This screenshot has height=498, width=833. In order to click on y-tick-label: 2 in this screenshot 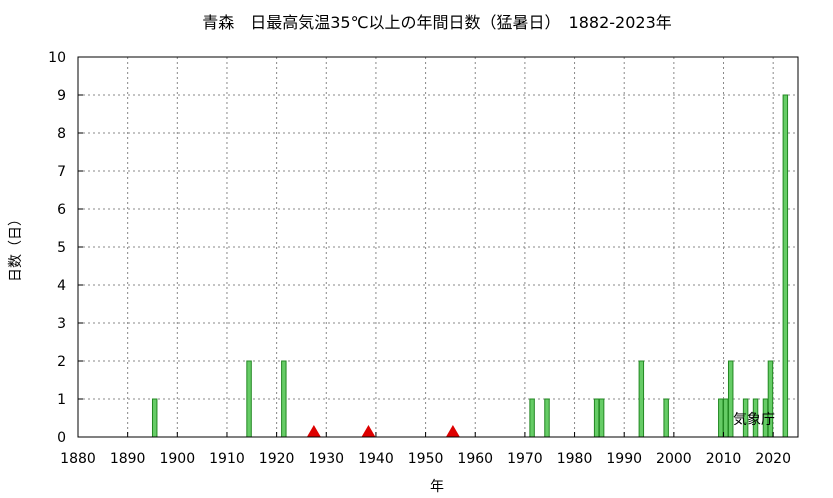, I will do `click(61, 362)`.